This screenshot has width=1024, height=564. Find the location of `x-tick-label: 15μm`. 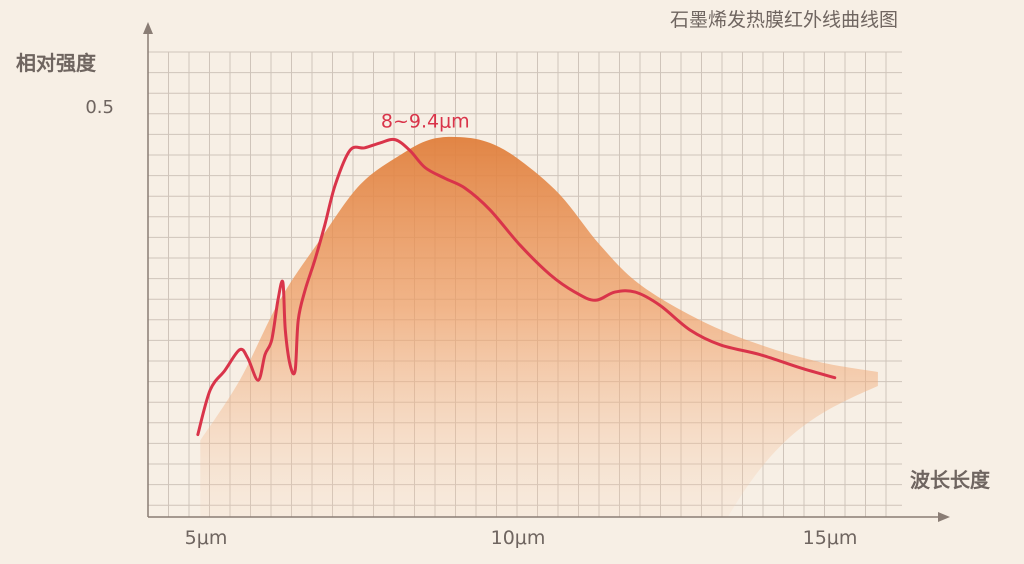

x-tick-label: 15μm is located at coordinates (830, 538).